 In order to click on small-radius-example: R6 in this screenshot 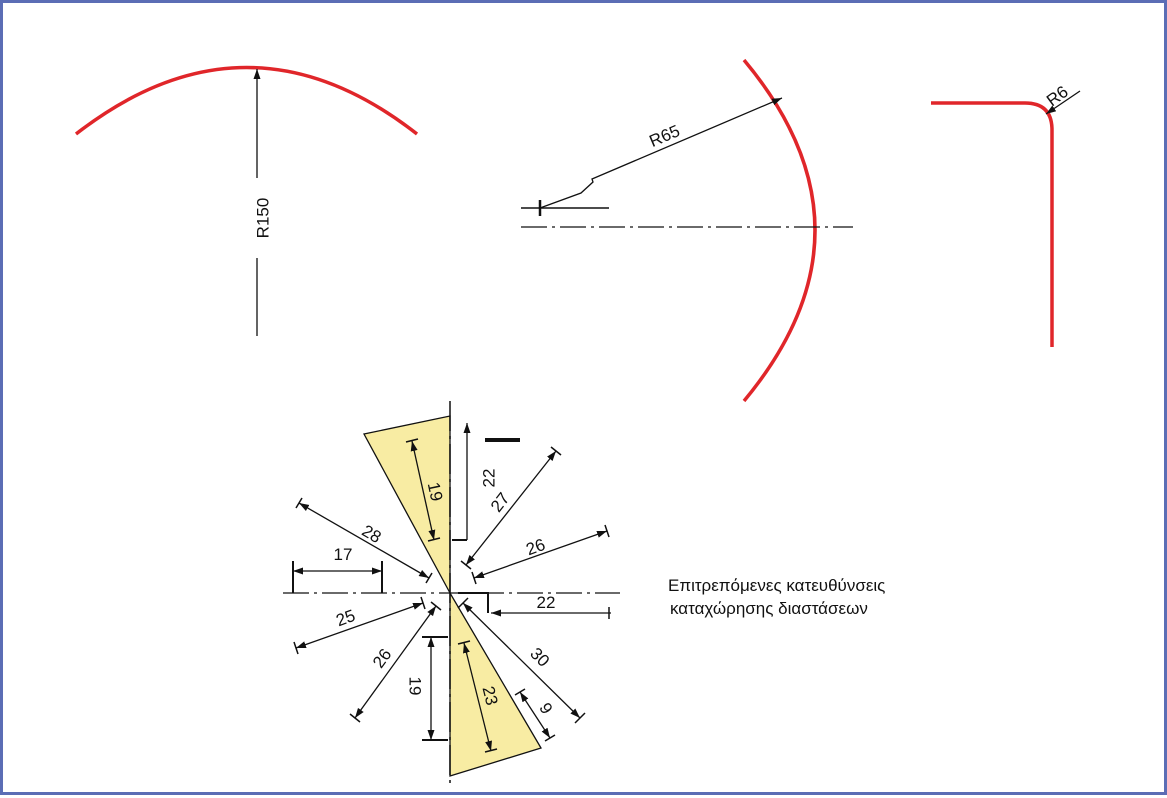, I will do `click(1006, 214)`.